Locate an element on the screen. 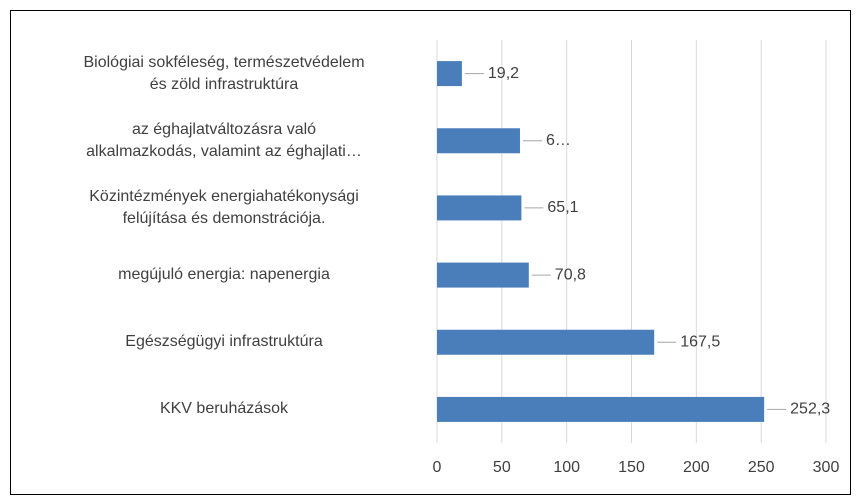  x-tick-label: 0 is located at coordinates (437, 467).